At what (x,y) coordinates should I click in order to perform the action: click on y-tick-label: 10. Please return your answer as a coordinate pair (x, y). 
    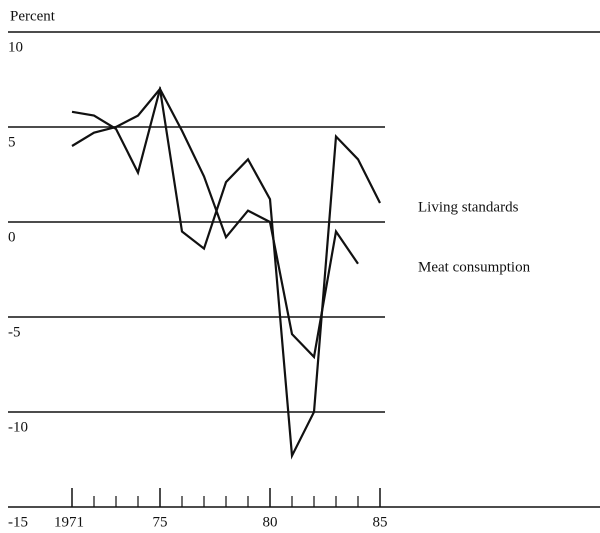
    Looking at the image, I should click on (15, 47).